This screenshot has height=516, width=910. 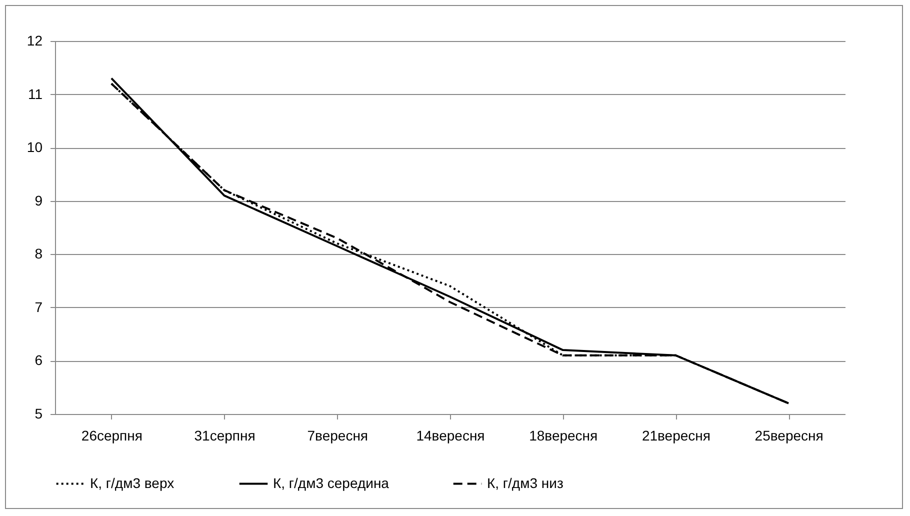 I want to click on x-tick-label: 14вересня, so click(x=450, y=436).